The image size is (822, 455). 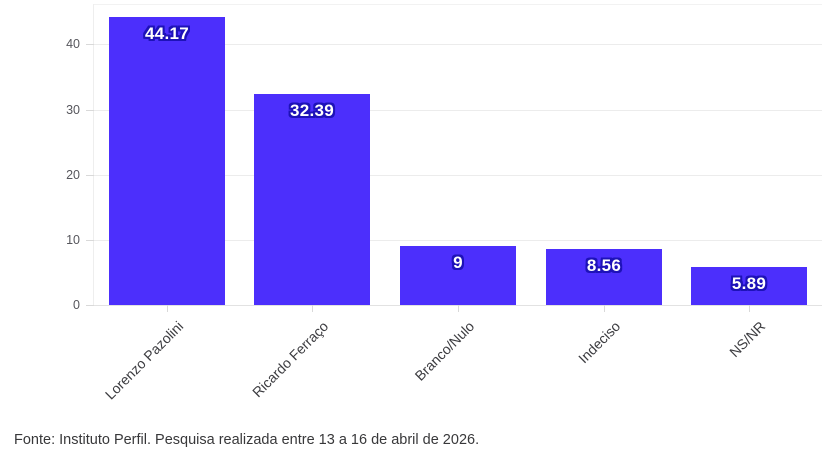 What do you see at coordinates (458, 262) in the screenshot?
I see `bar-value-label: 9` at bounding box center [458, 262].